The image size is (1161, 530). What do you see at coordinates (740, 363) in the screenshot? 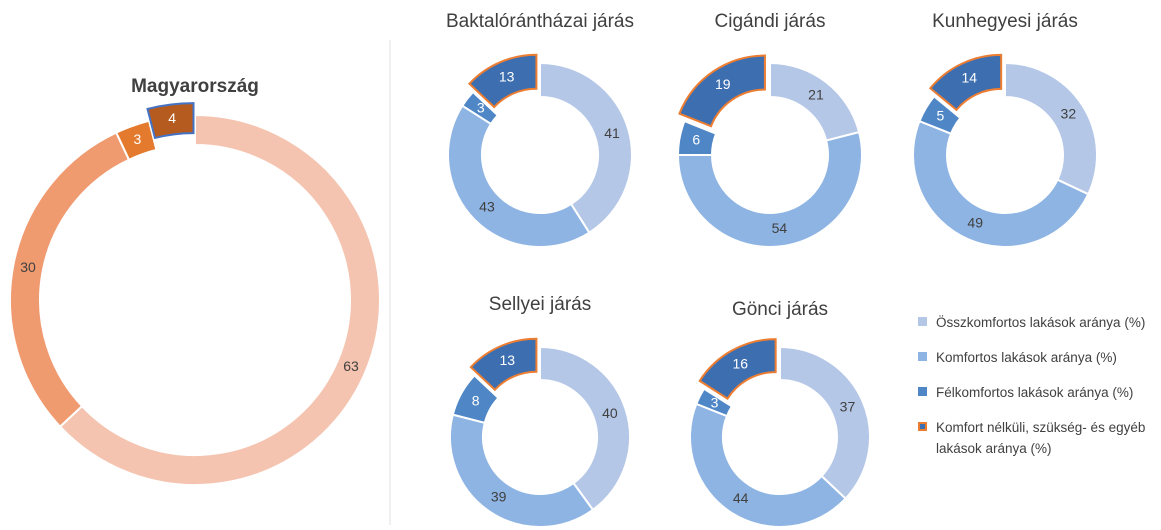
I see `data-label: 16` at bounding box center [740, 363].